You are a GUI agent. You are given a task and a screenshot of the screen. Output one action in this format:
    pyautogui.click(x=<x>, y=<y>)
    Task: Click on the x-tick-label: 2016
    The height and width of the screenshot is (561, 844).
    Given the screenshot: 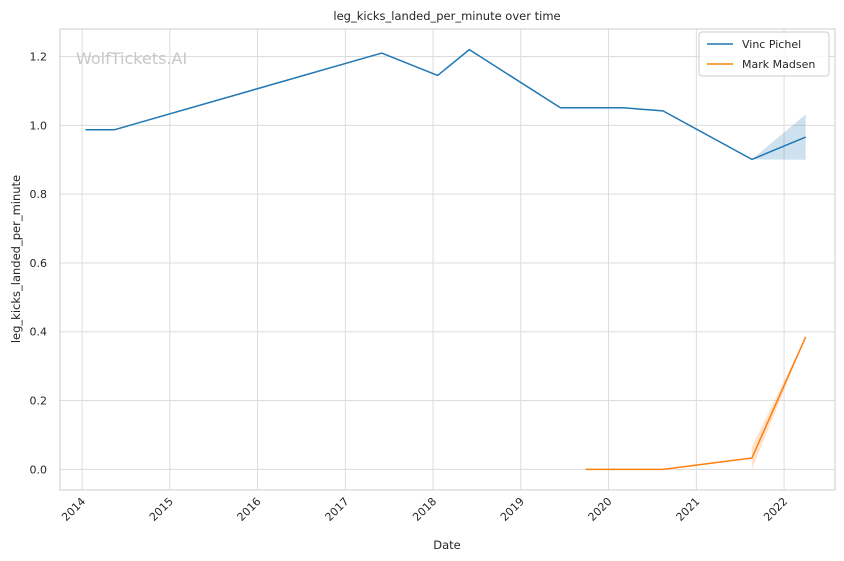 What is the action you would take?
    pyautogui.click(x=249, y=509)
    